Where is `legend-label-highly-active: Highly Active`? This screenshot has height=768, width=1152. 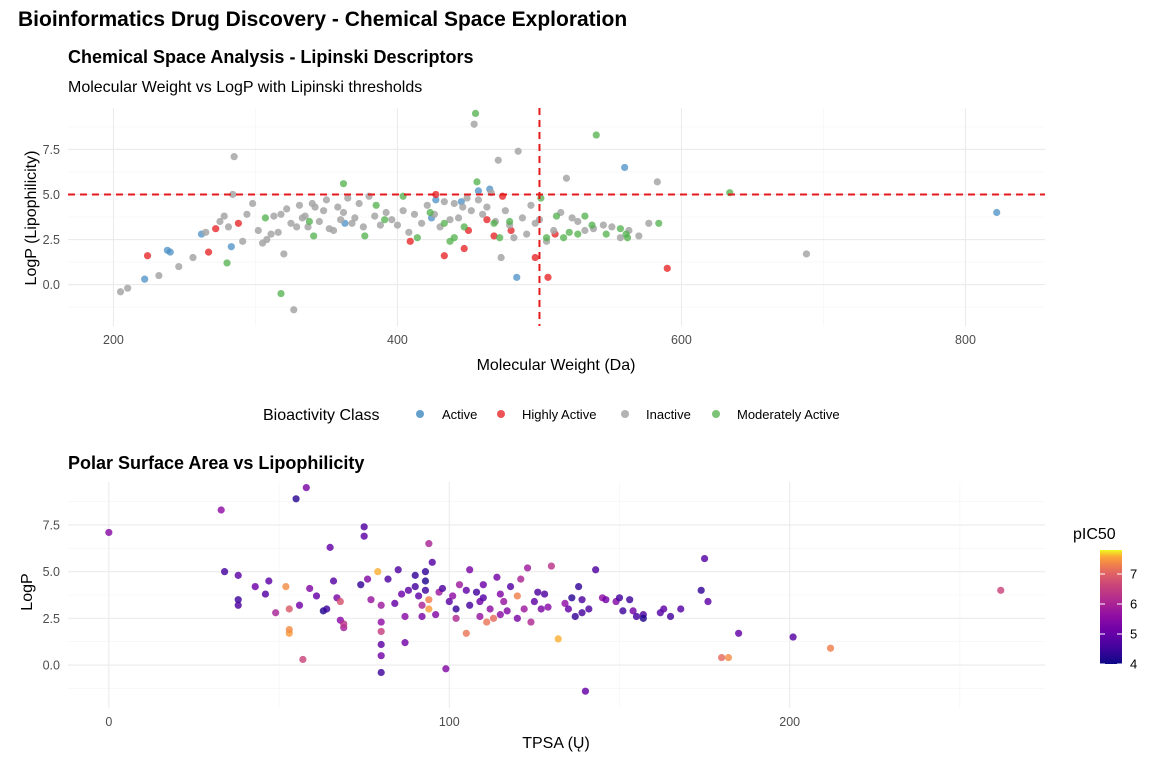
legend-label-highly-active: Highly Active is located at coordinates (559, 414).